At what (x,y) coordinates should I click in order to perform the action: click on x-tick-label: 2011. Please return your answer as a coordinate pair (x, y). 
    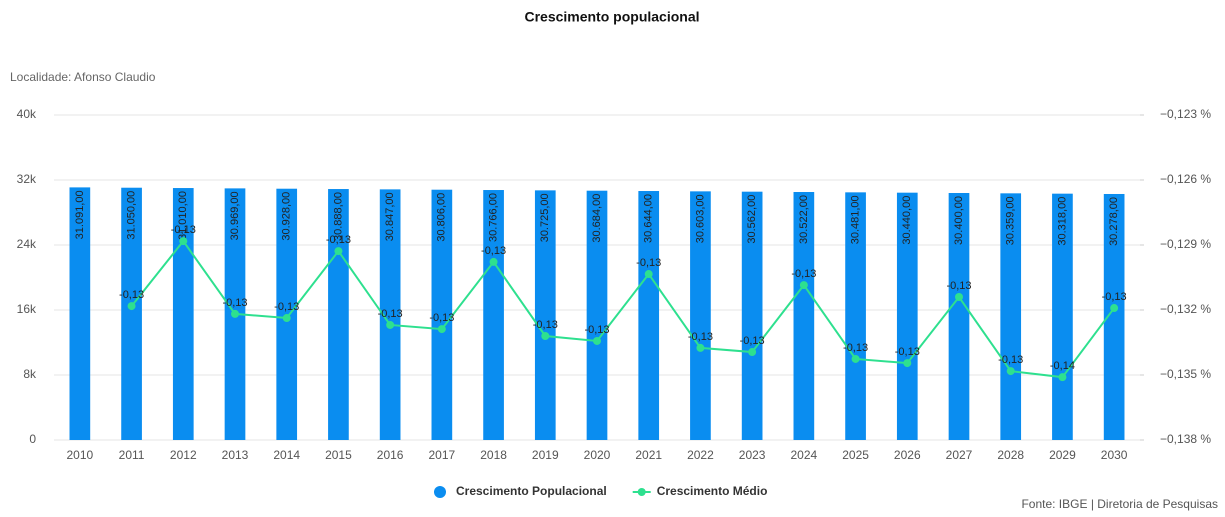
    Looking at the image, I should click on (132, 455).